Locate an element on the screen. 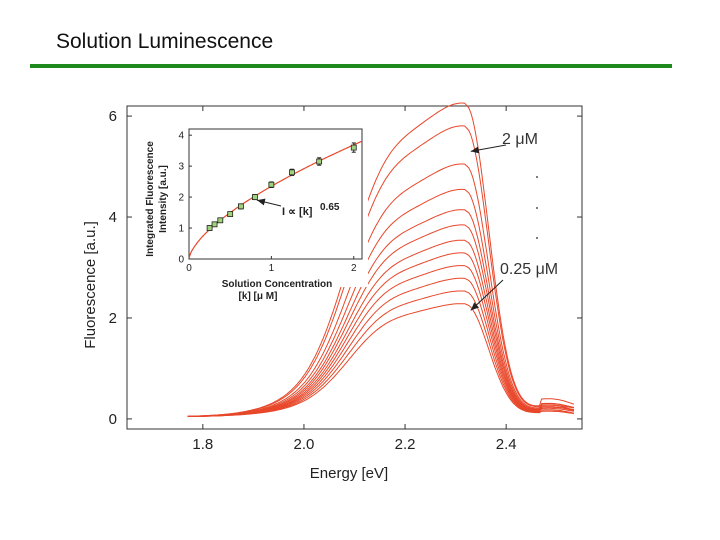 Image resolution: width=720 pixels, height=540 pixels. inset-fit-exponent: 0.65 is located at coordinates (330, 207).